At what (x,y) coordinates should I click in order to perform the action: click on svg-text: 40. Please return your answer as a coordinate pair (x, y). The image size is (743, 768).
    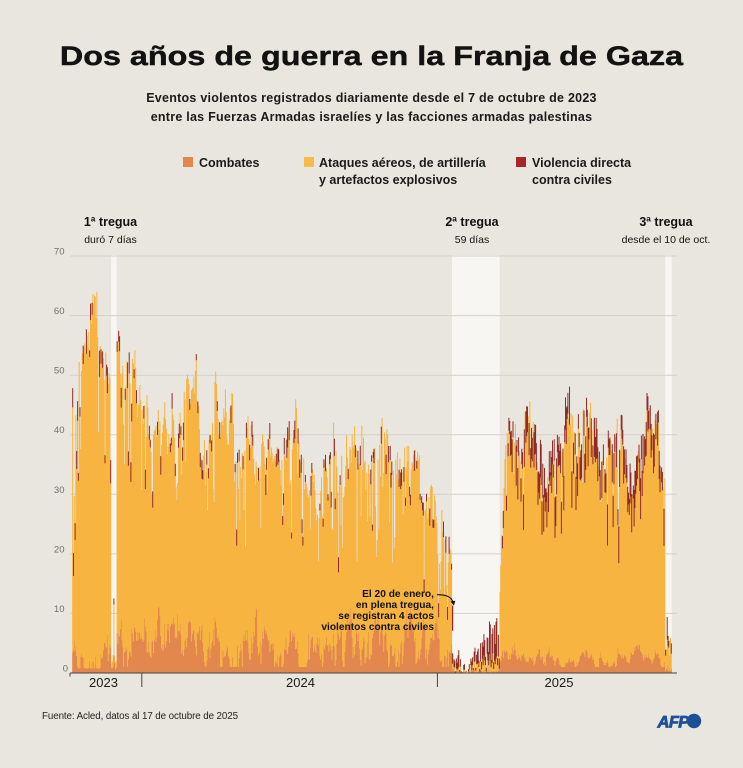
    Looking at the image, I should click on (59, 430).